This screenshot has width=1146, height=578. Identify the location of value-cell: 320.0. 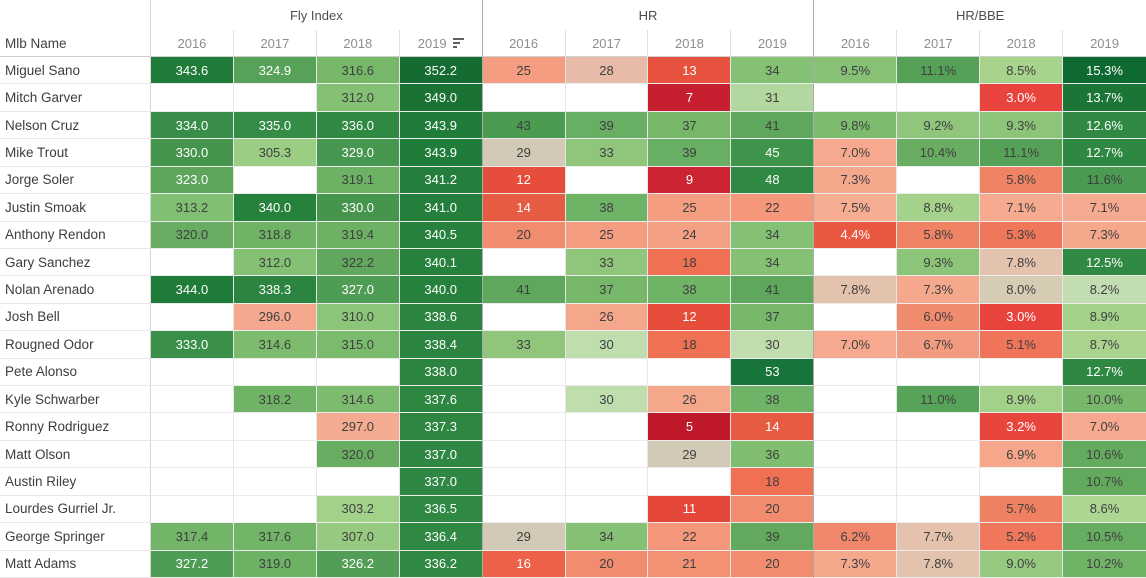
(358, 454).